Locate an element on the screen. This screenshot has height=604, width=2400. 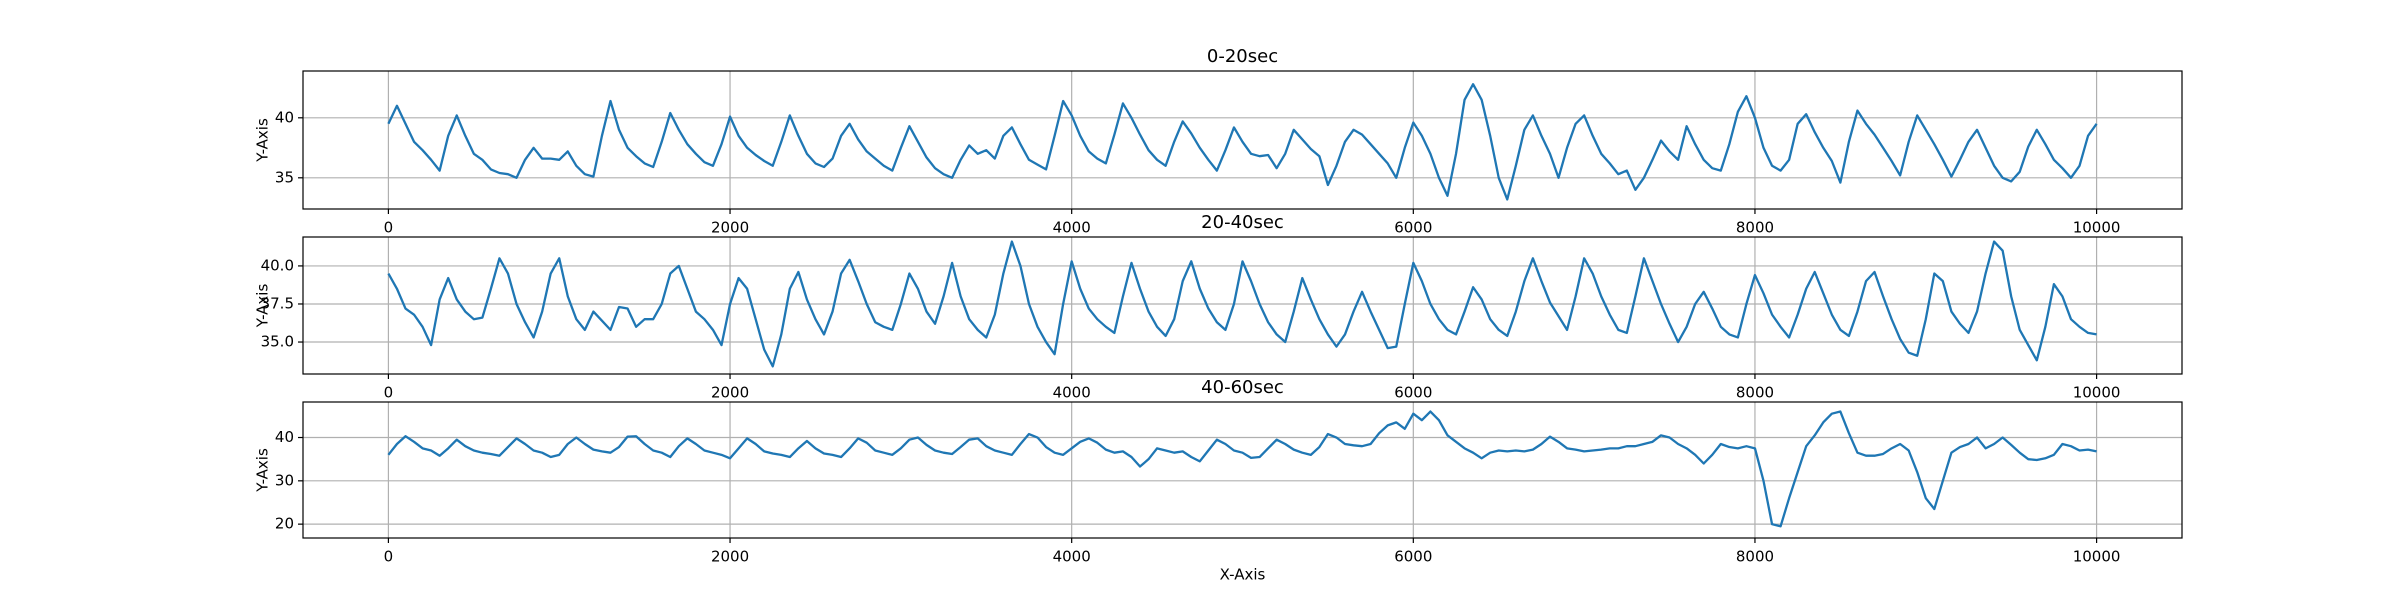
panel-title: 20-40sec is located at coordinates (1242, 222).